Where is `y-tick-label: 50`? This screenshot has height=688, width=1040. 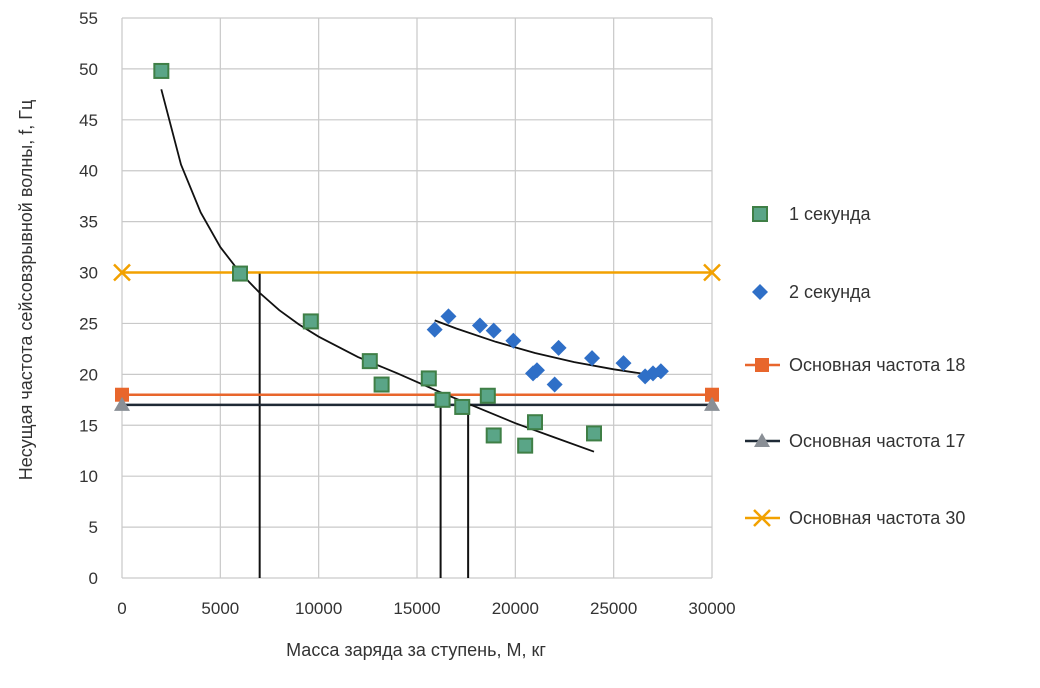 y-tick-label: 50 is located at coordinates (88, 69).